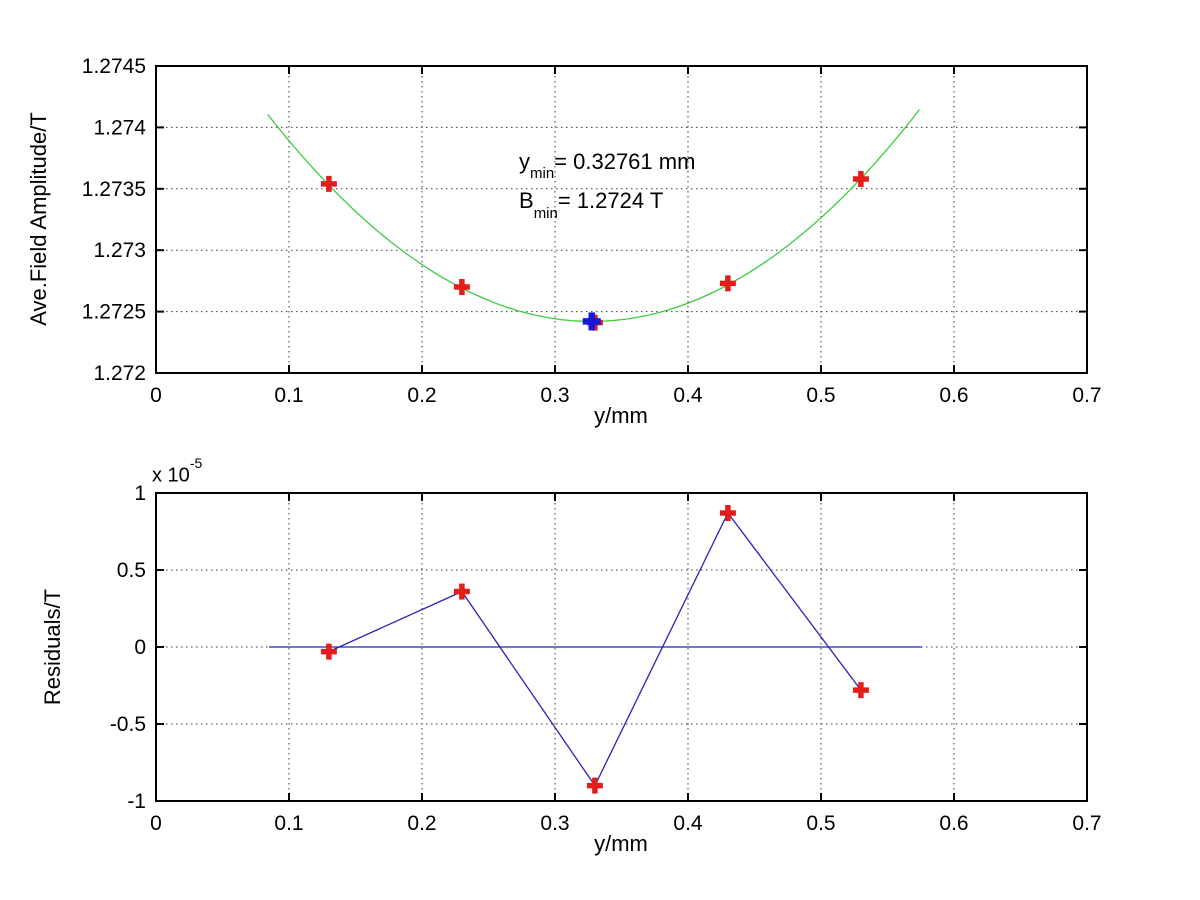 The height and width of the screenshot is (900, 1200). Describe the element at coordinates (128, 724) in the screenshot. I see `y-tick-label: -0.5` at that location.